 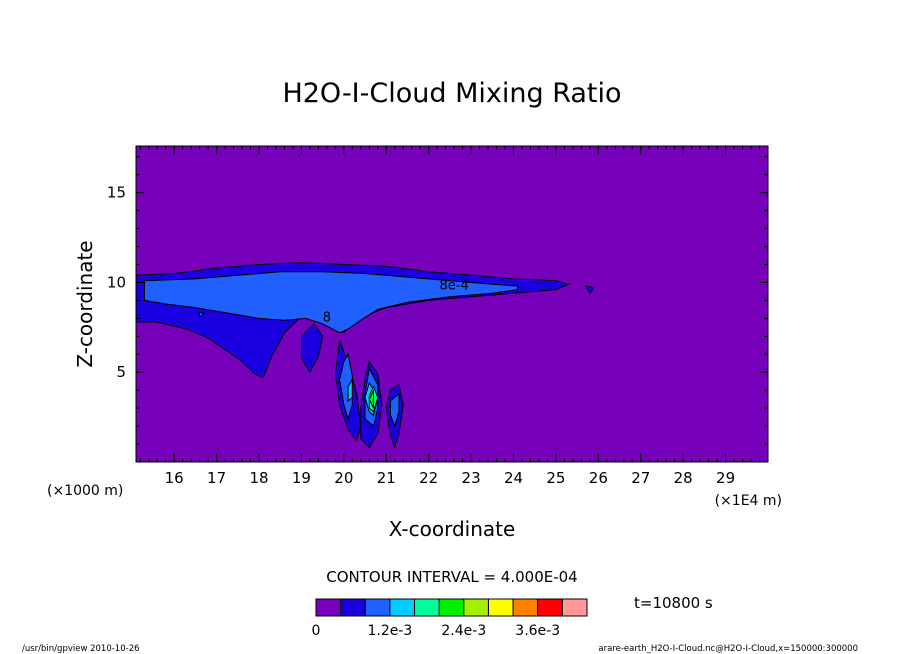 What do you see at coordinates (116, 193) in the screenshot?
I see `y-tick-label: 15` at bounding box center [116, 193].